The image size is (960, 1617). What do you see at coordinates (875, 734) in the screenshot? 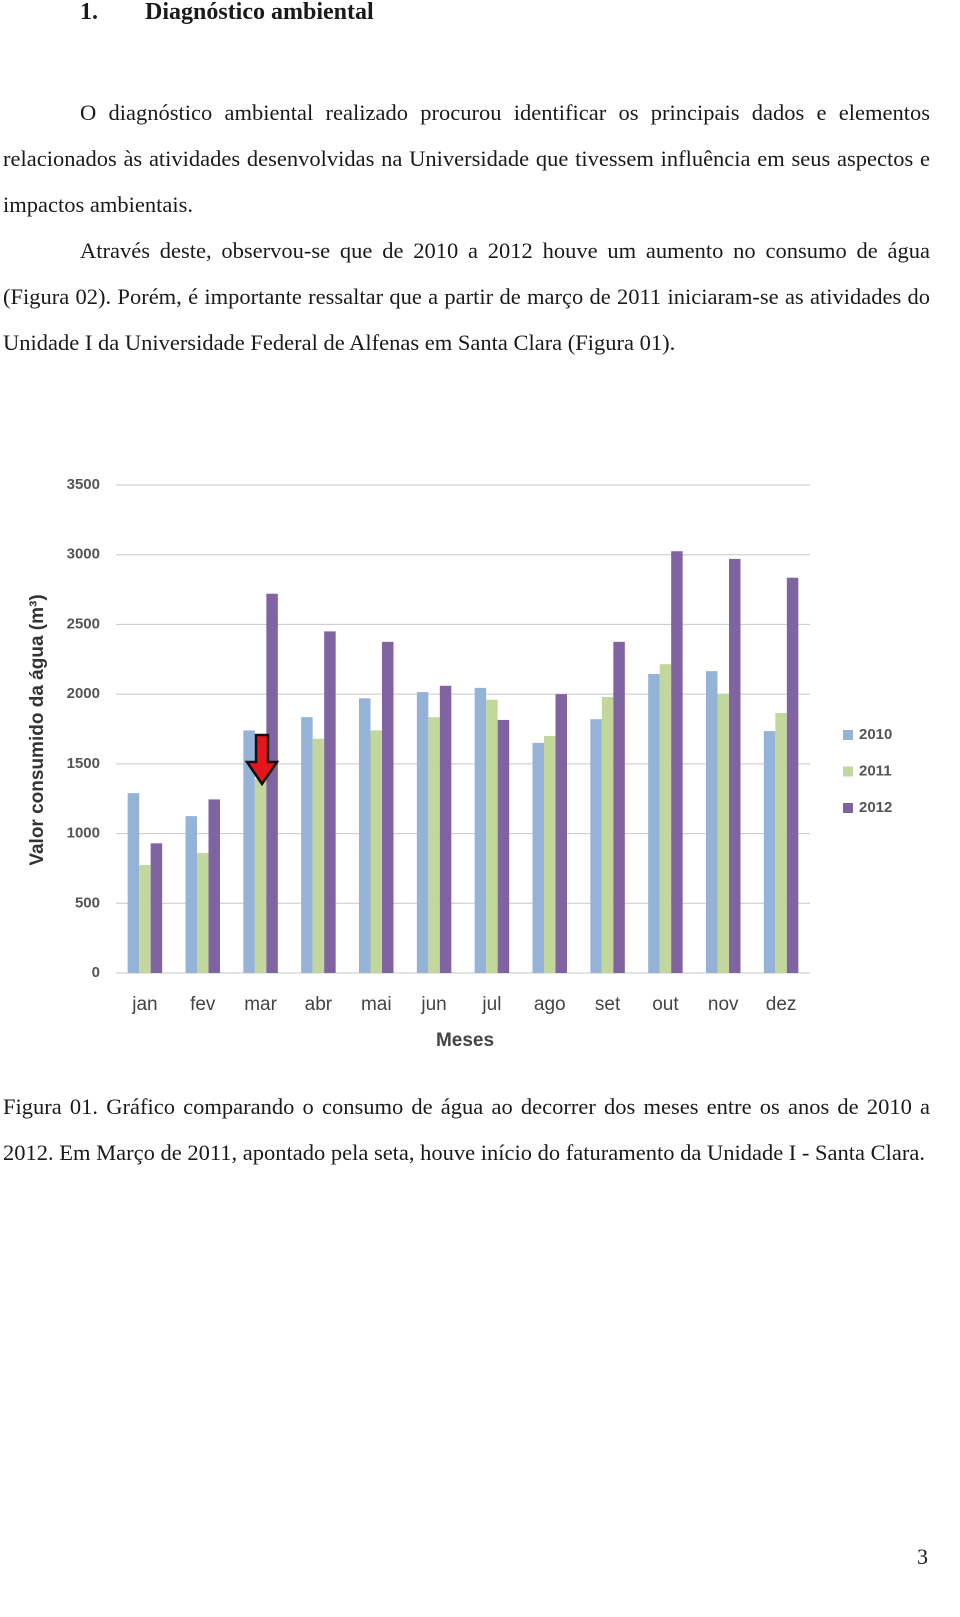
I see `legend-label: 2010` at bounding box center [875, 734].